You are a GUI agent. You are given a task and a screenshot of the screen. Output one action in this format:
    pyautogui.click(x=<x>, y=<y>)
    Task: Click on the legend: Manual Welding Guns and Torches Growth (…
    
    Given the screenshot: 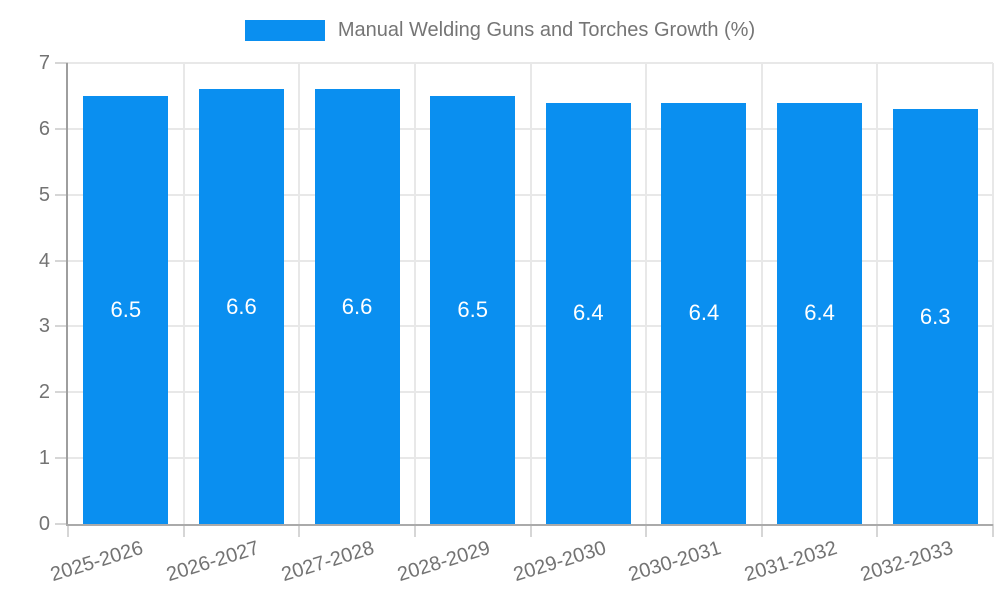 What is the action you would take?
    pyautogui.click(x=500, y=30)
    